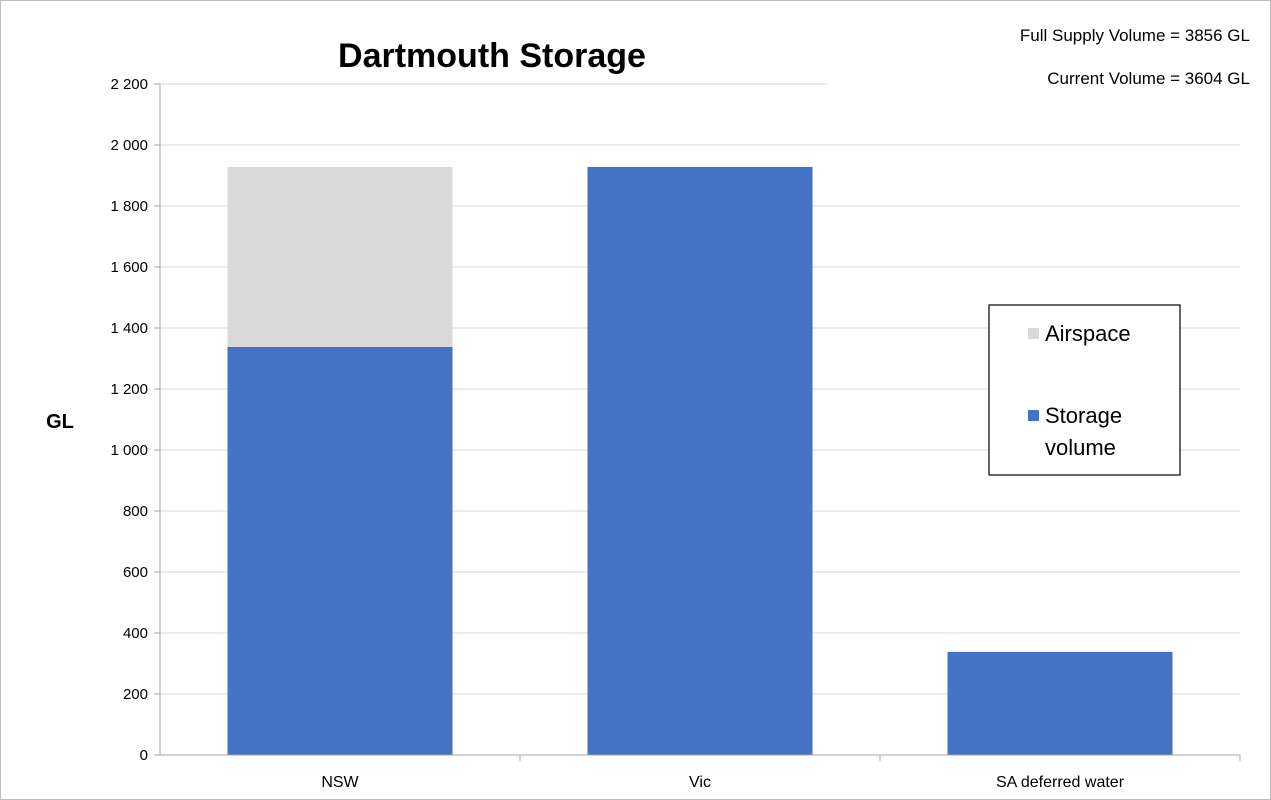 The height and width of the screenshot is (800, 1271). I want to click on y-tick-label: 400, so click(135, 633).